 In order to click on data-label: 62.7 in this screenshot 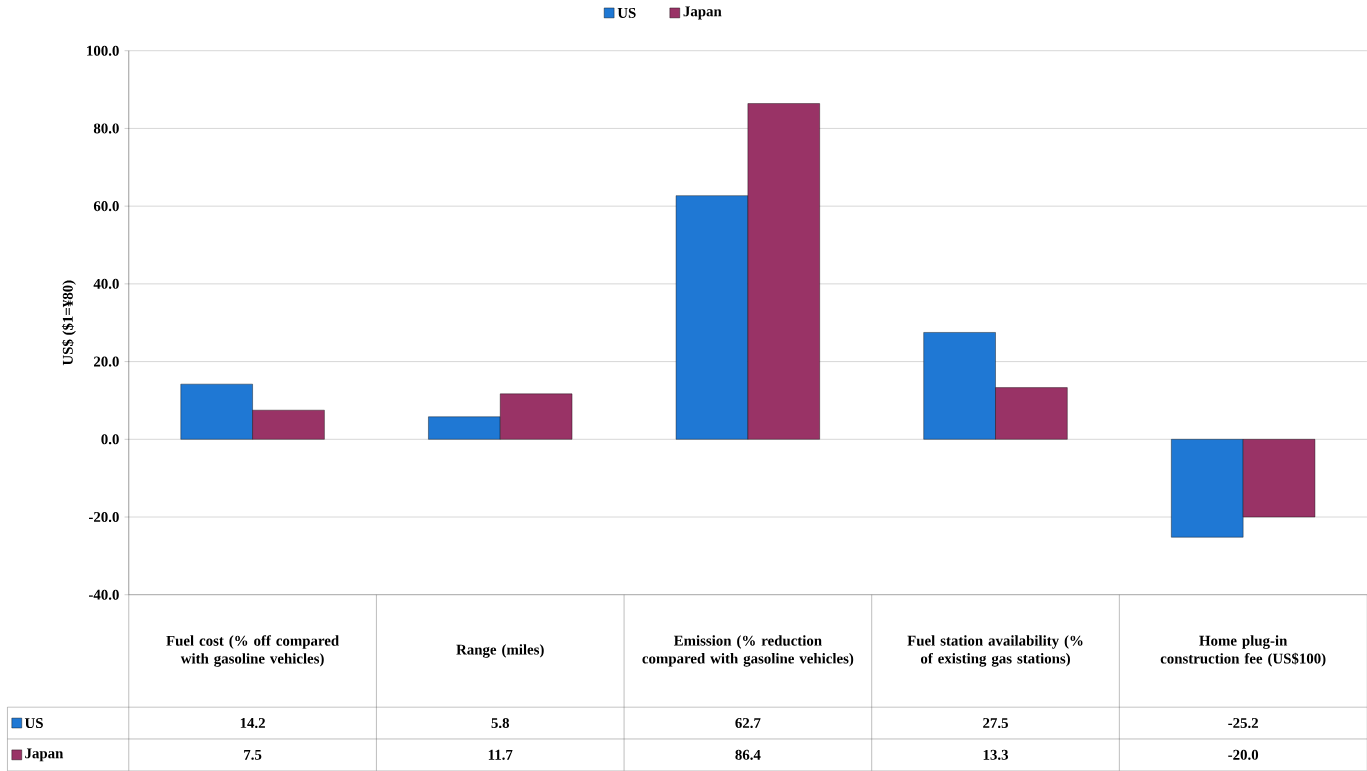, I will do `click(748, 723)`.